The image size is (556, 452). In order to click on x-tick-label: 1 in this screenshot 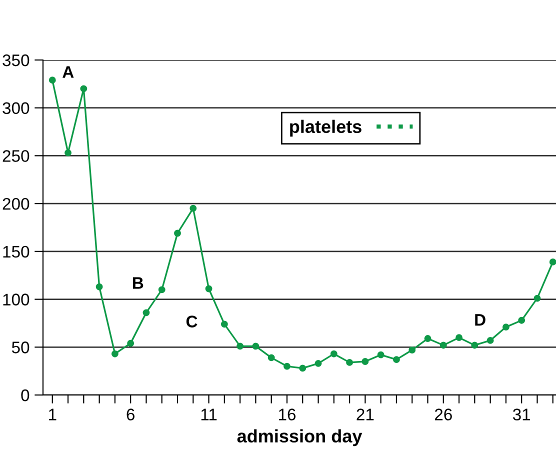, I will do `click(52, 414)`.